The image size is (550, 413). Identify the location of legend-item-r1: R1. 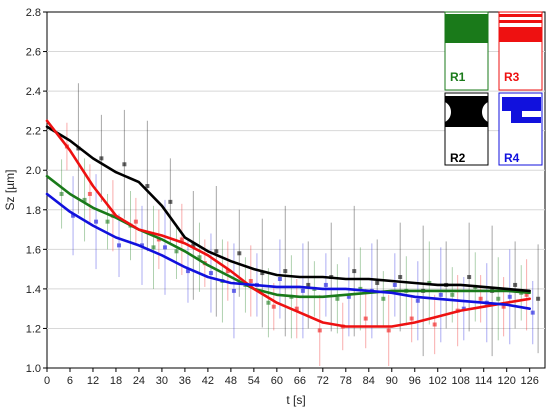
(466, 51).